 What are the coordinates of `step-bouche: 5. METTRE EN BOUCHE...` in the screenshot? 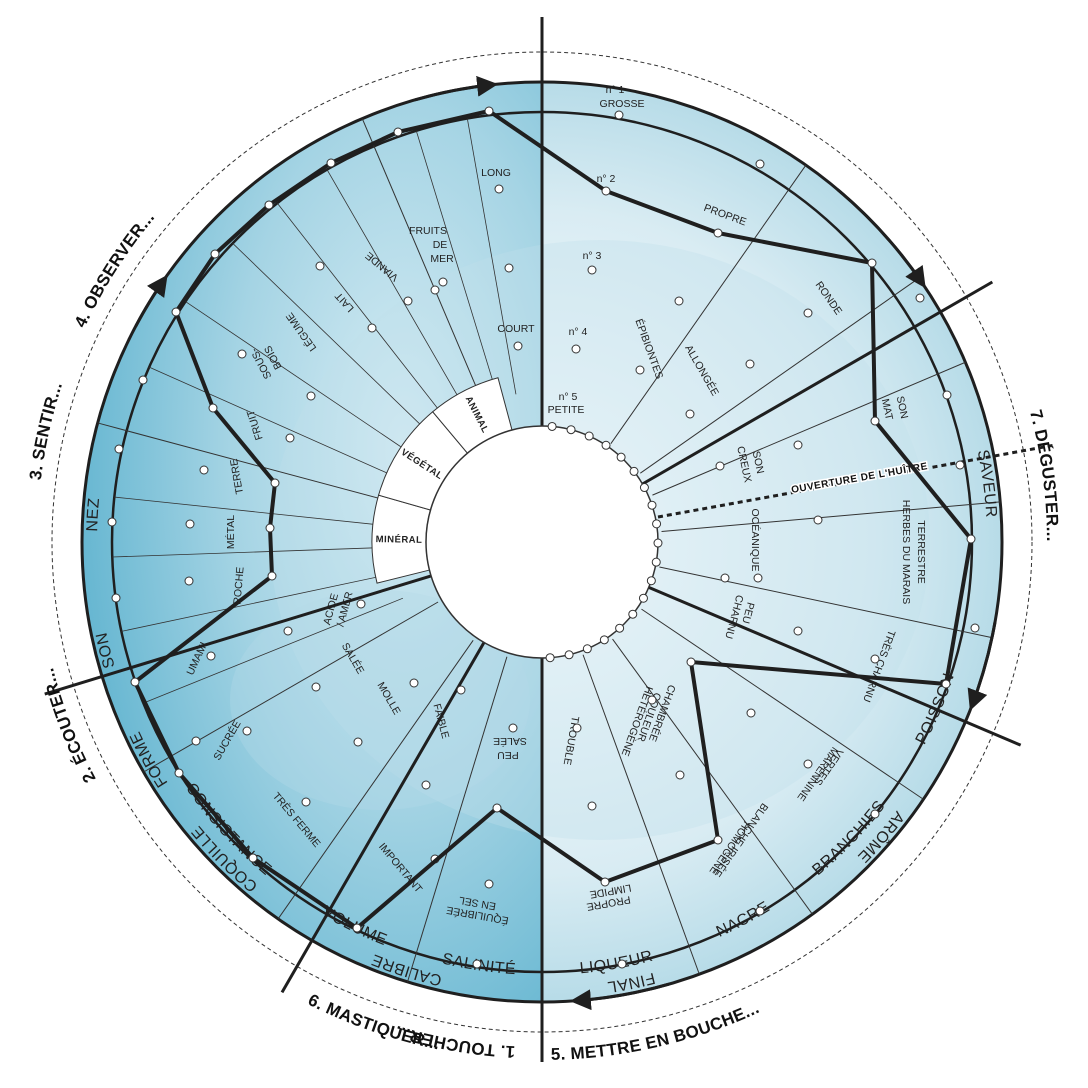 It's located at (656, 1031).